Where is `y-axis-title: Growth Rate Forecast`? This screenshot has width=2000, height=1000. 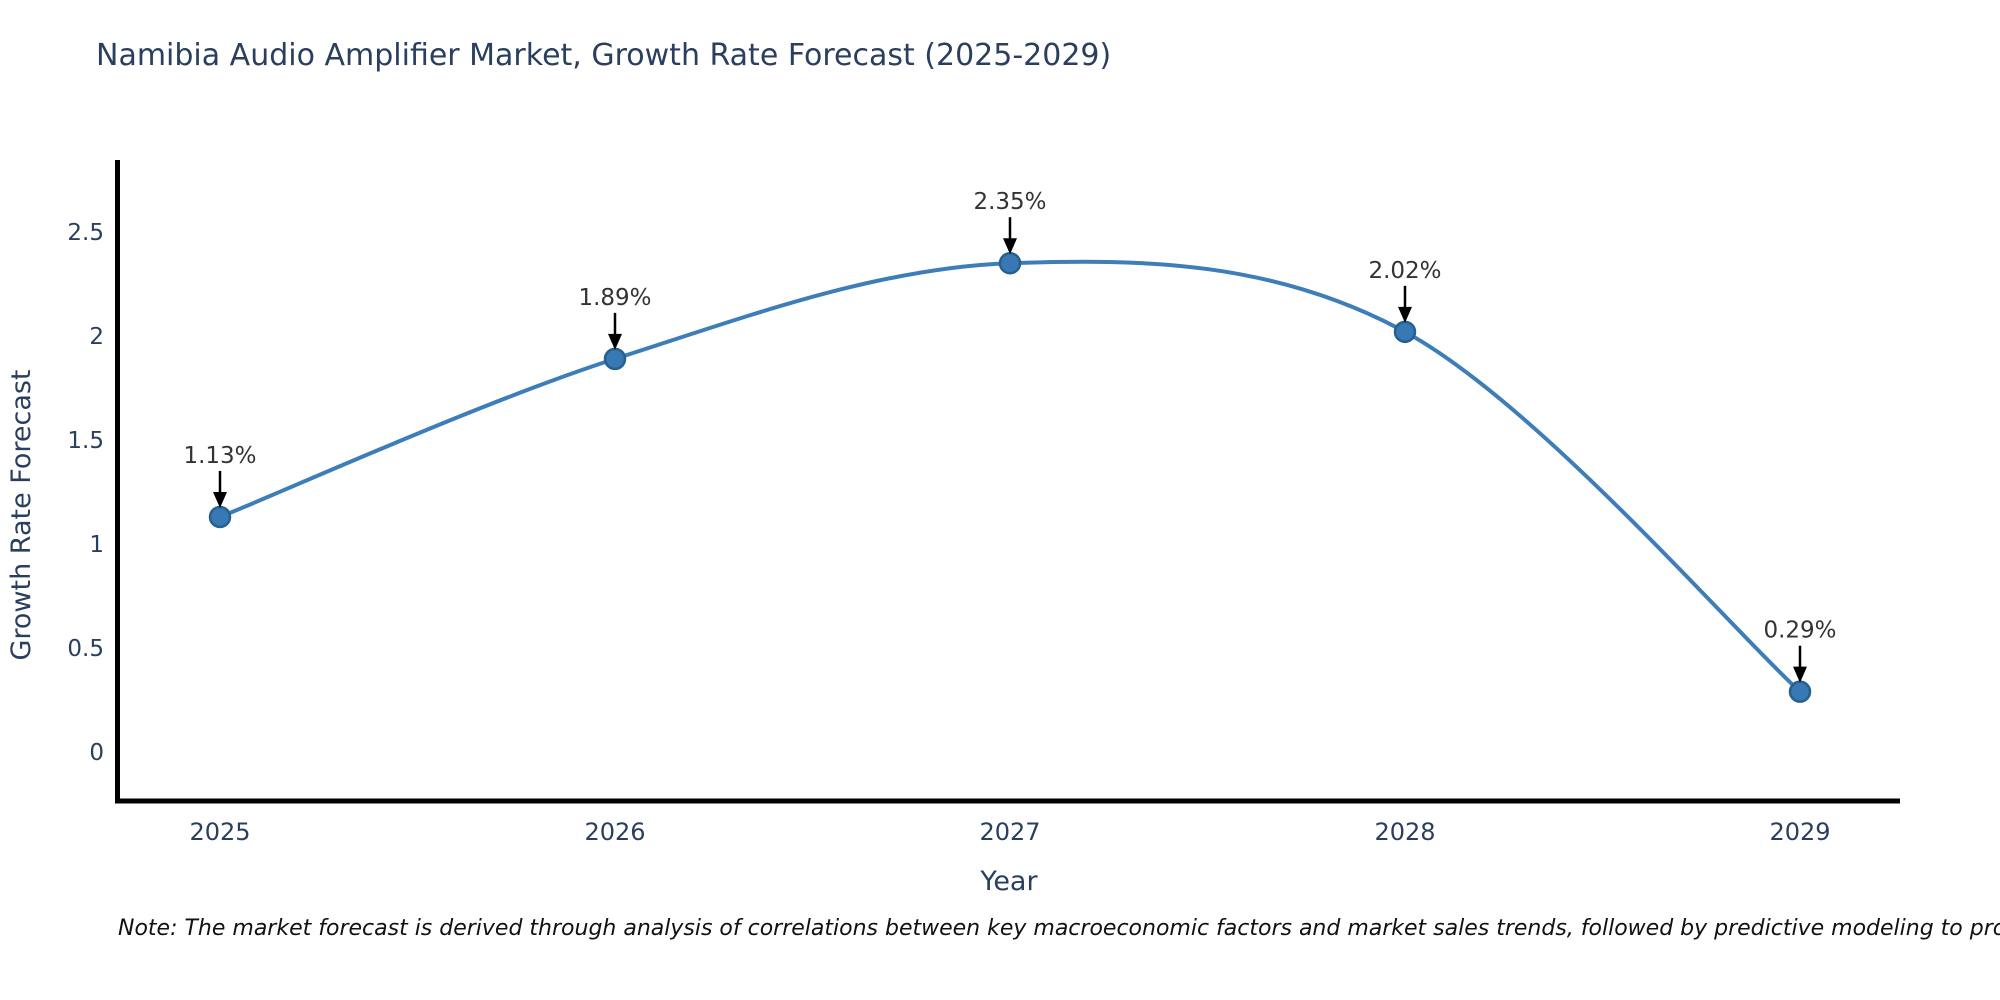 y-axis-title: Growth Rate Forecast is located at coordinates (21, 514).